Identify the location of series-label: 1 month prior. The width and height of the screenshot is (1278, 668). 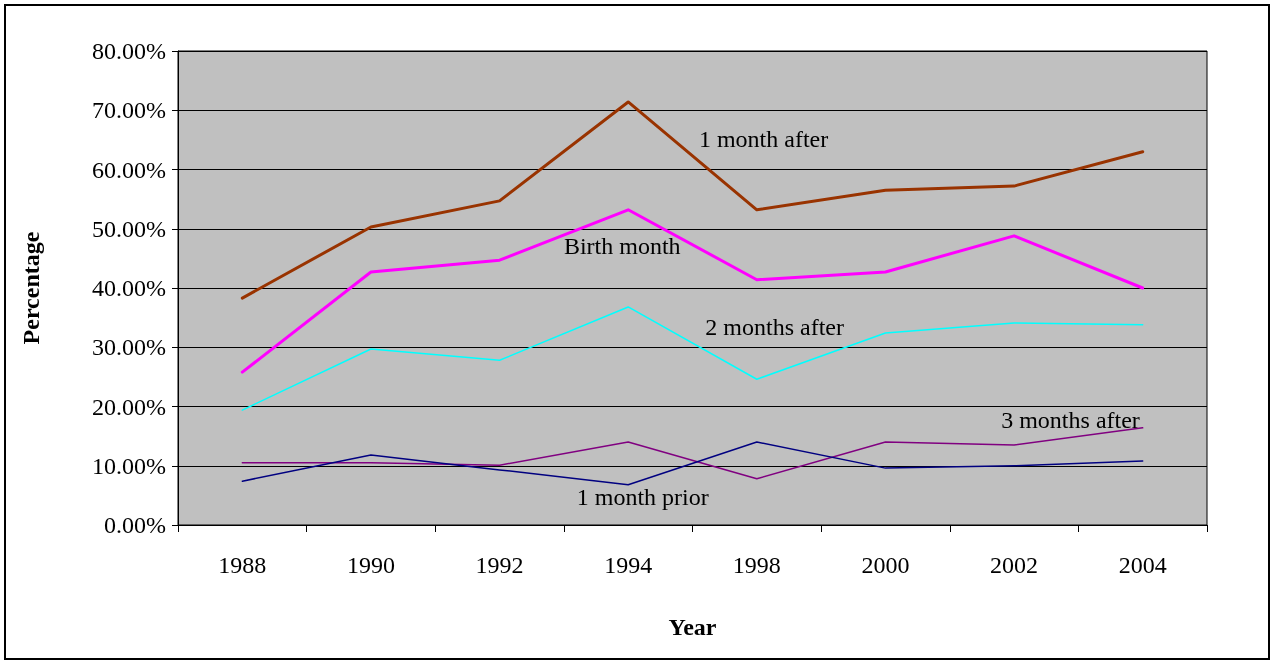
(642, 497).